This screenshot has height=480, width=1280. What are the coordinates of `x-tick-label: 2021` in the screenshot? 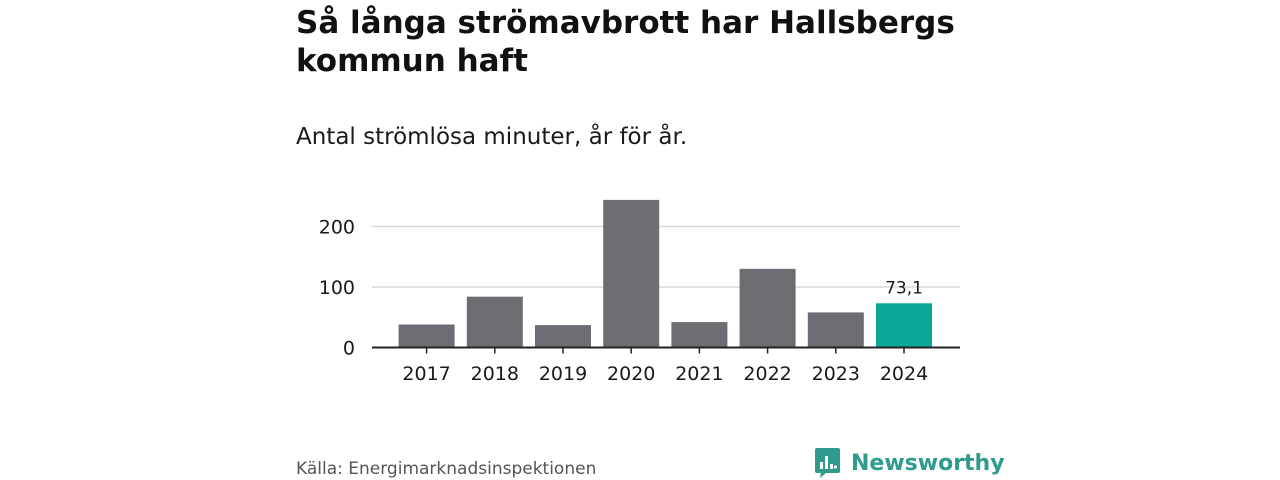 It's located at (699, 374).